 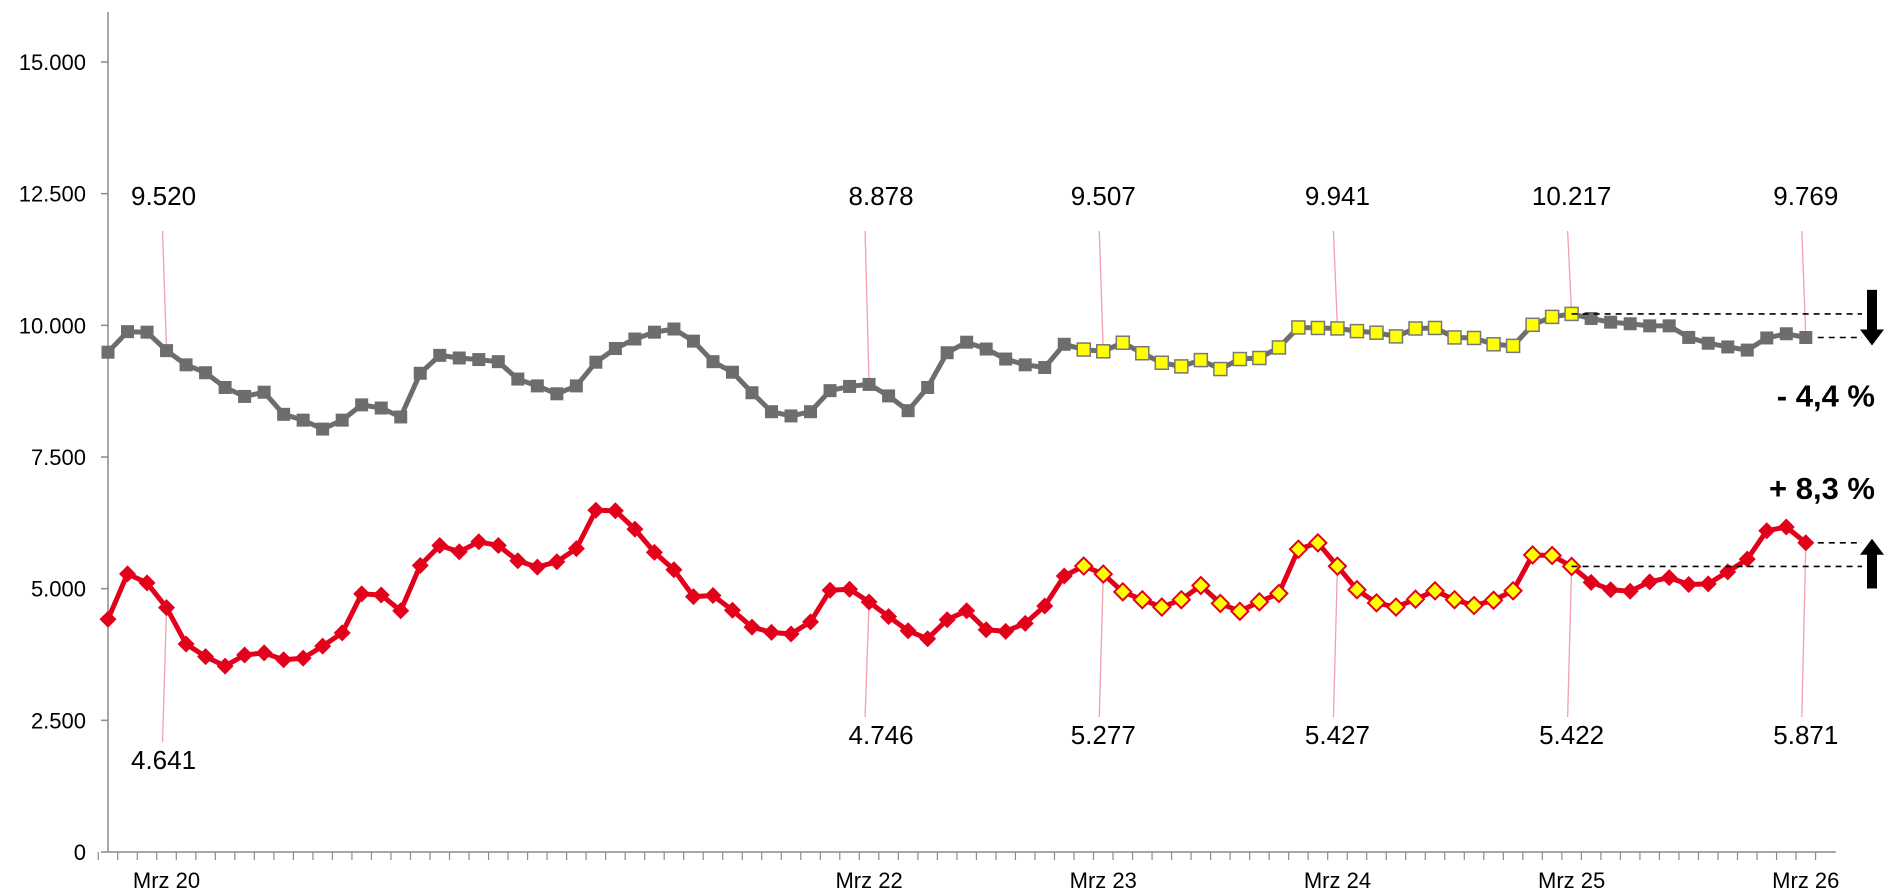 What do you see at coordinates (1103, 735) in the screenshot?
I see `callout-label: 5.277` at bounding box center [1103, 735].